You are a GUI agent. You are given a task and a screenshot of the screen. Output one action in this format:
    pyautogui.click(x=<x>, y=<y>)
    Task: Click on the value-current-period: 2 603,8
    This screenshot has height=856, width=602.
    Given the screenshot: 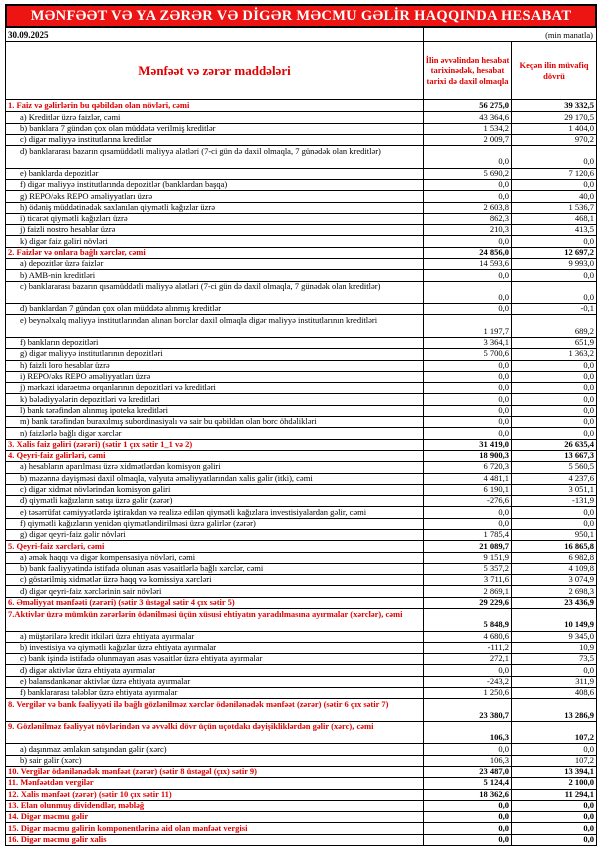 What is the action you would take?
    pyautogui.click(x=468, y=207)
    